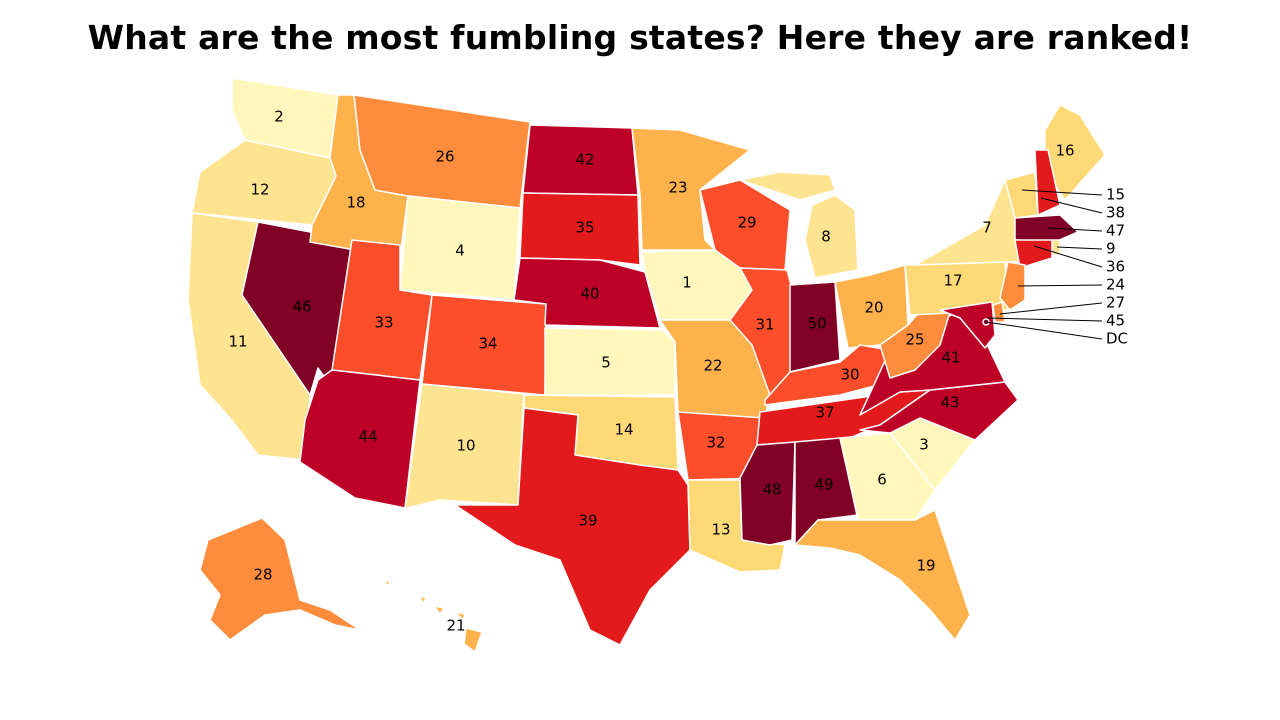  Describe the element at coordinates (987, 228) in the screenshot. I see `rank-label-ny: 7` at that location.